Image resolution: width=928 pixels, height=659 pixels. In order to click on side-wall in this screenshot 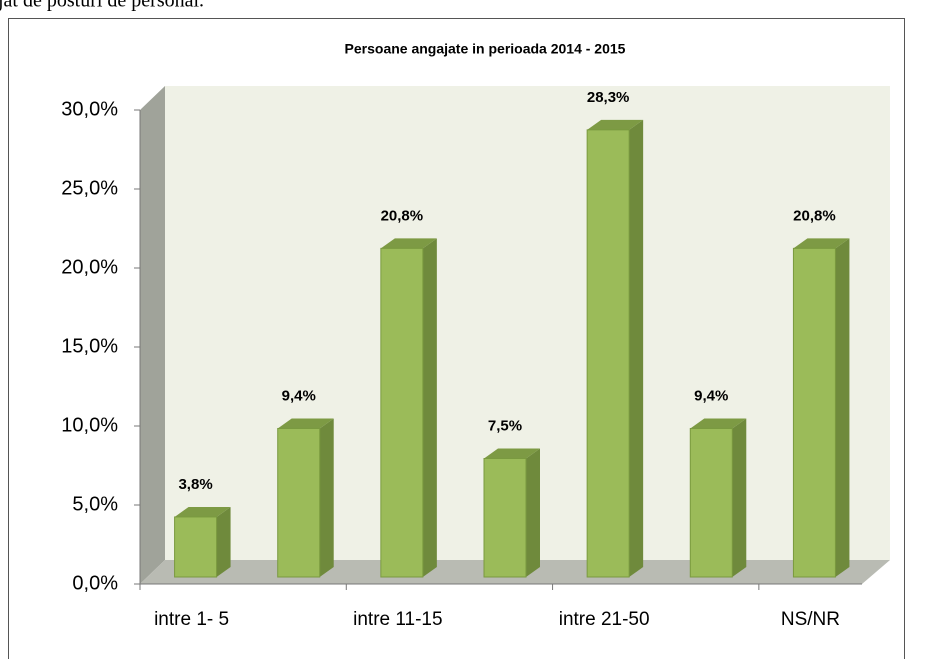, I will do `click(152, 335)`.